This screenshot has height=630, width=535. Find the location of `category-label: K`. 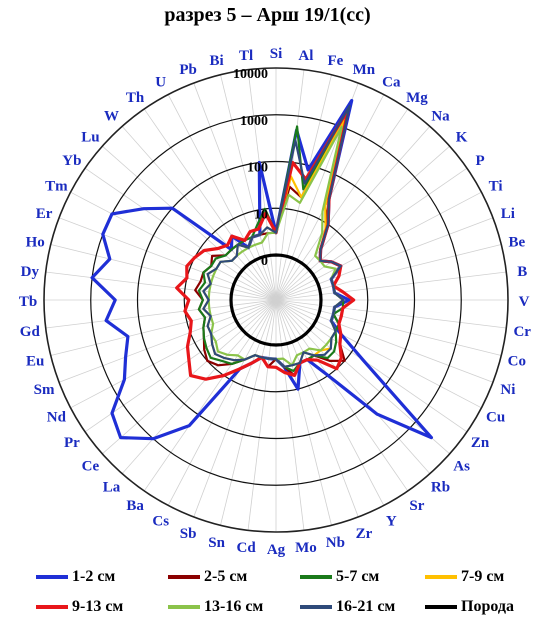

category-label: K is located at coordinates (462, 138).